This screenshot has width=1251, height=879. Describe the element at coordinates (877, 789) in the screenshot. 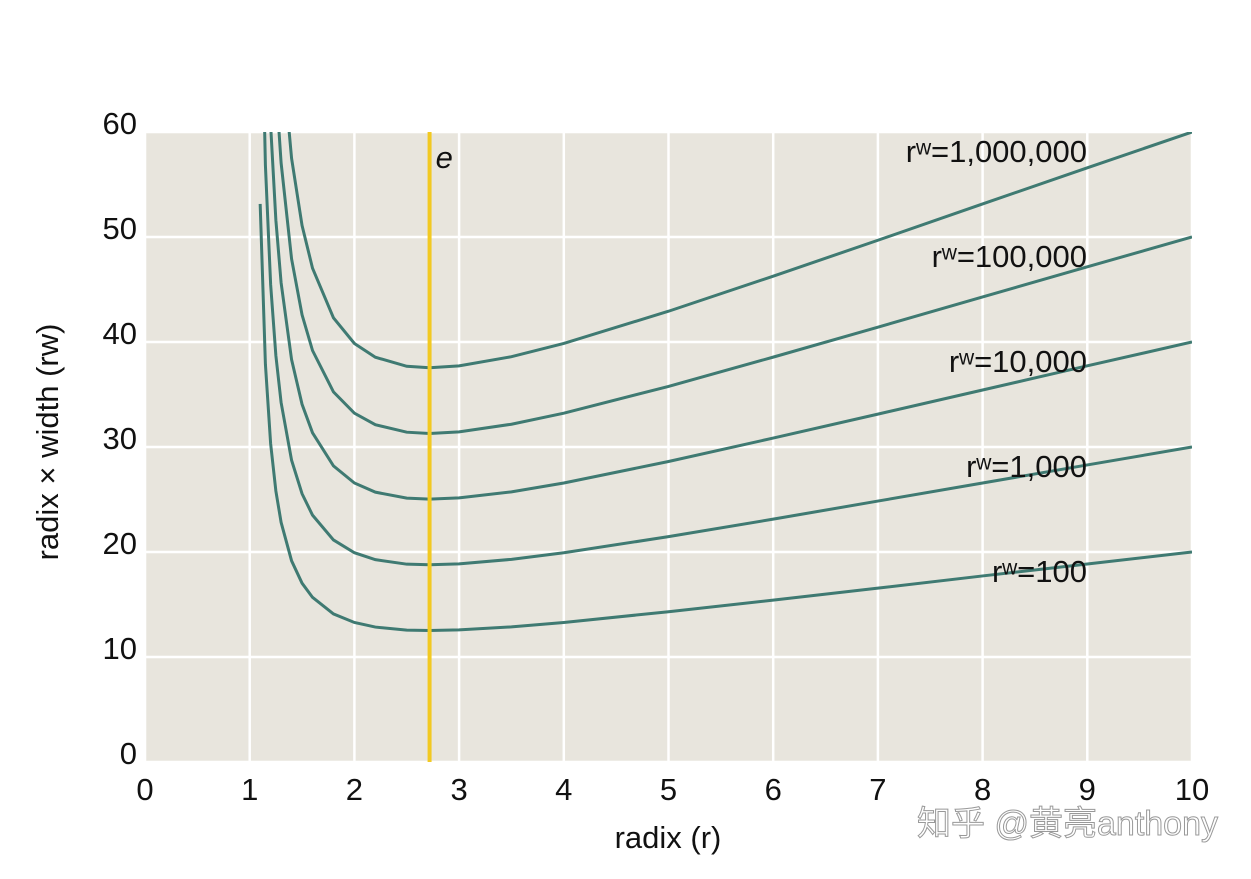

I see `x-tick-label: 7` at that location.